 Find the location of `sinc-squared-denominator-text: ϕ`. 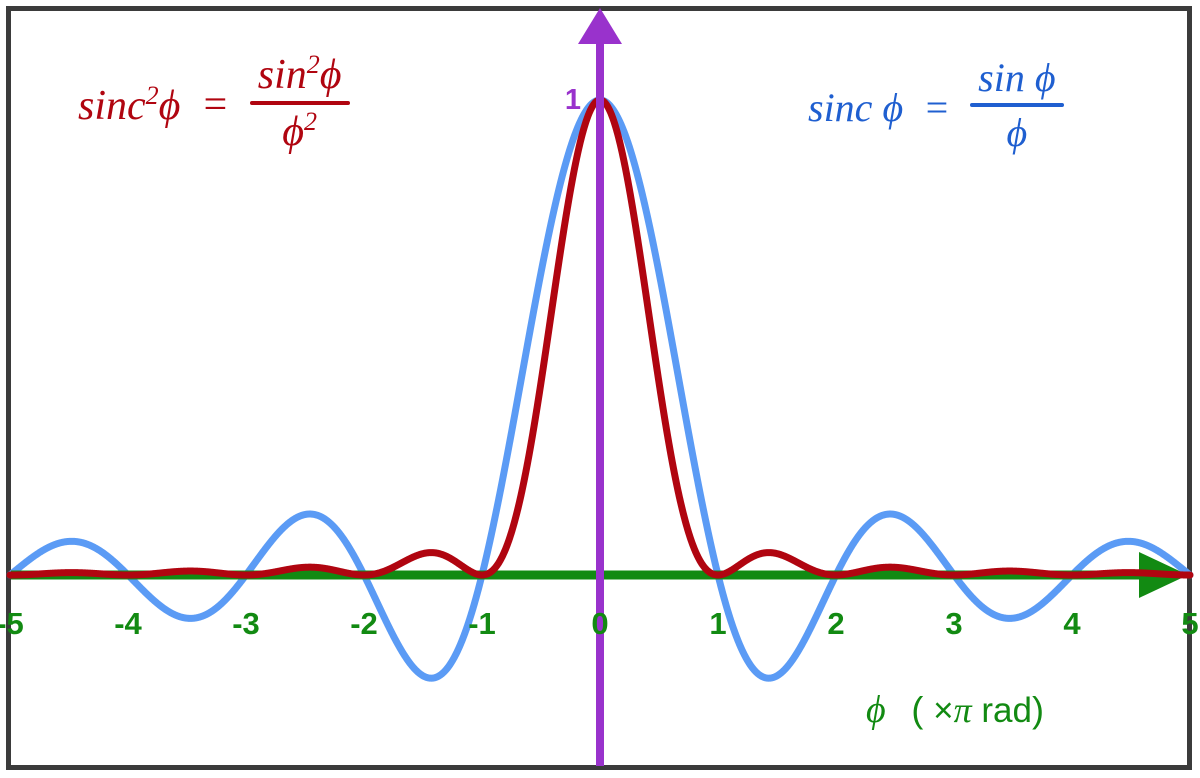

sinc-squared-denominator-text: ϕ is located at coordinates (293, 132).